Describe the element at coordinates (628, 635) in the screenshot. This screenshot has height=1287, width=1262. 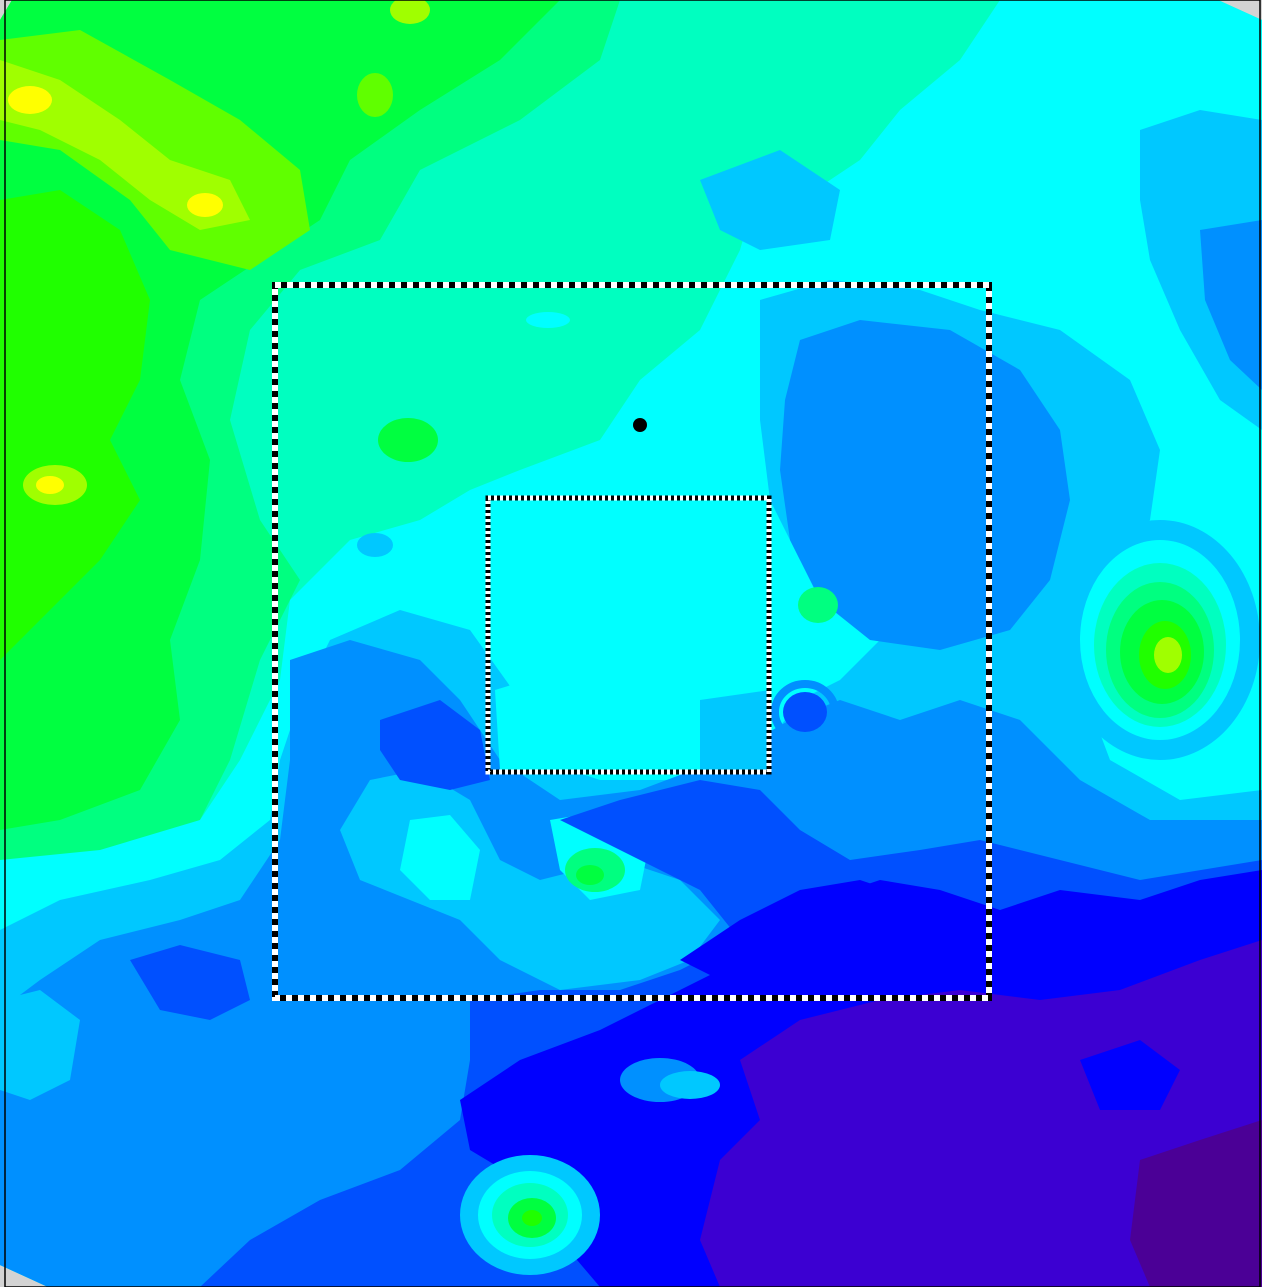
I see `inner-selection-box` at that location.